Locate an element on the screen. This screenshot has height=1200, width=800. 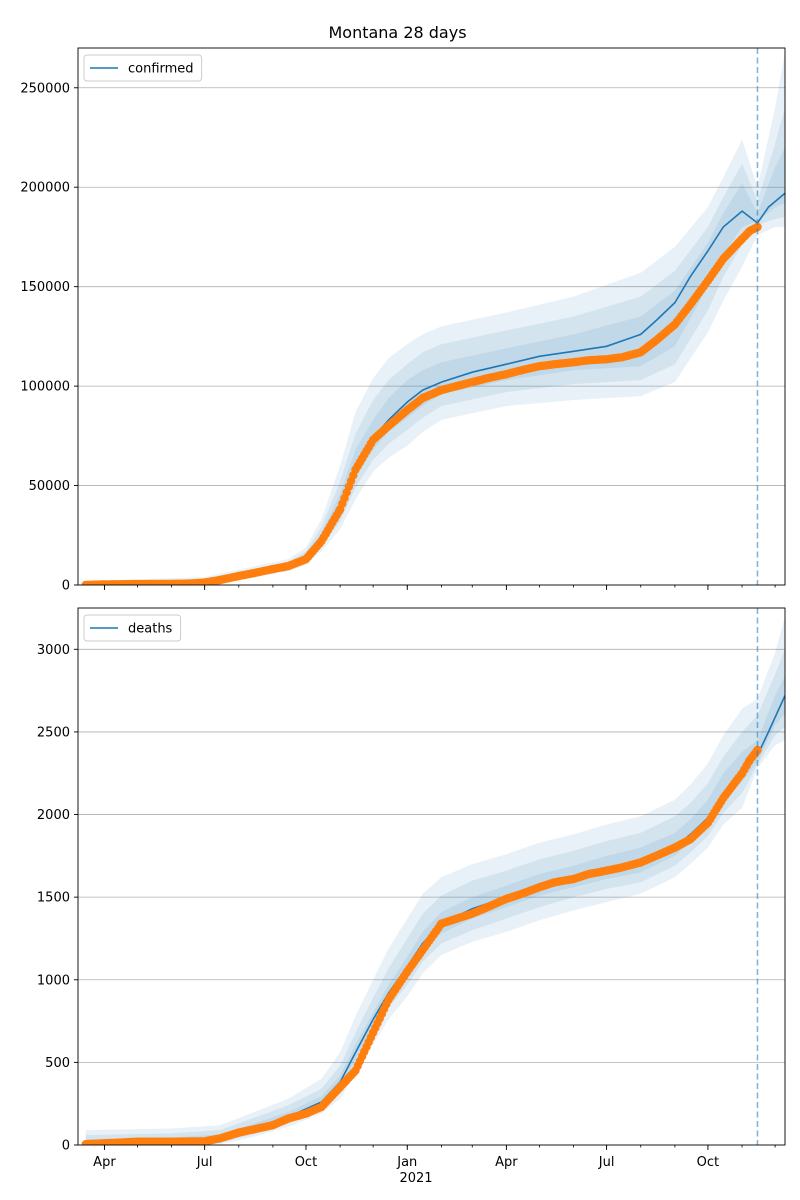
y-tick-label: 2500 is located at coordinates (53, 732).